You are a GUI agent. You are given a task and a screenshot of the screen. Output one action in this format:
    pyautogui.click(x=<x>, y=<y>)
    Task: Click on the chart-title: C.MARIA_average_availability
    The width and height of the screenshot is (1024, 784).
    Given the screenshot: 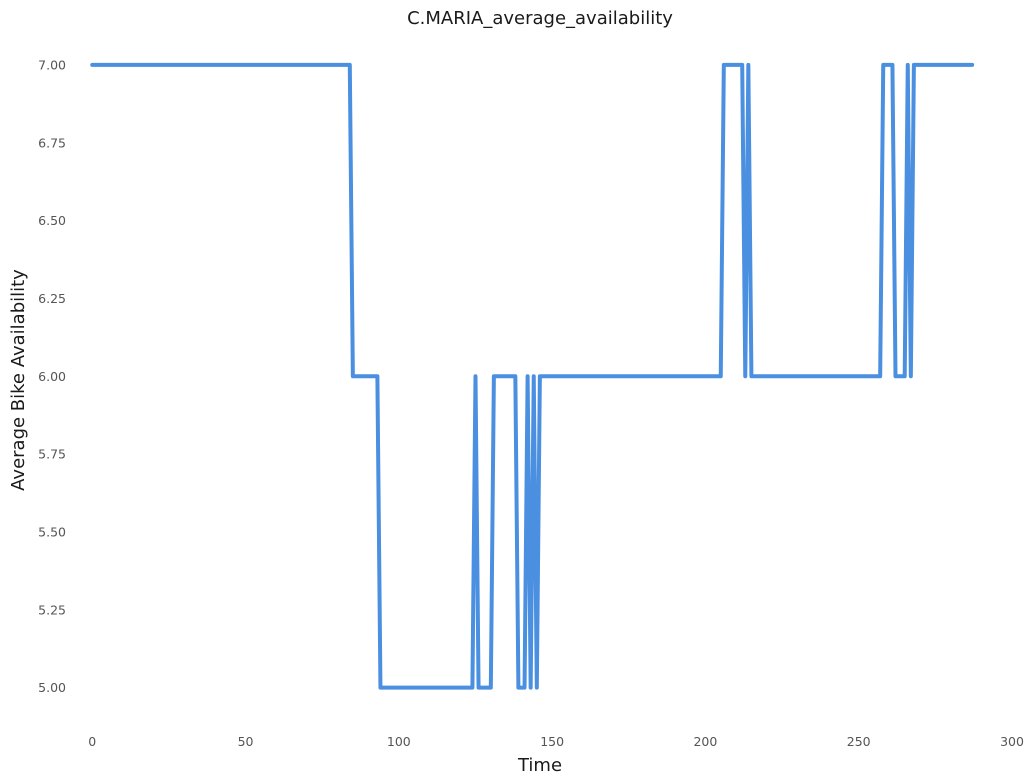 What is the action you would take?
    pyautogui.click(x=540, y=18)
    